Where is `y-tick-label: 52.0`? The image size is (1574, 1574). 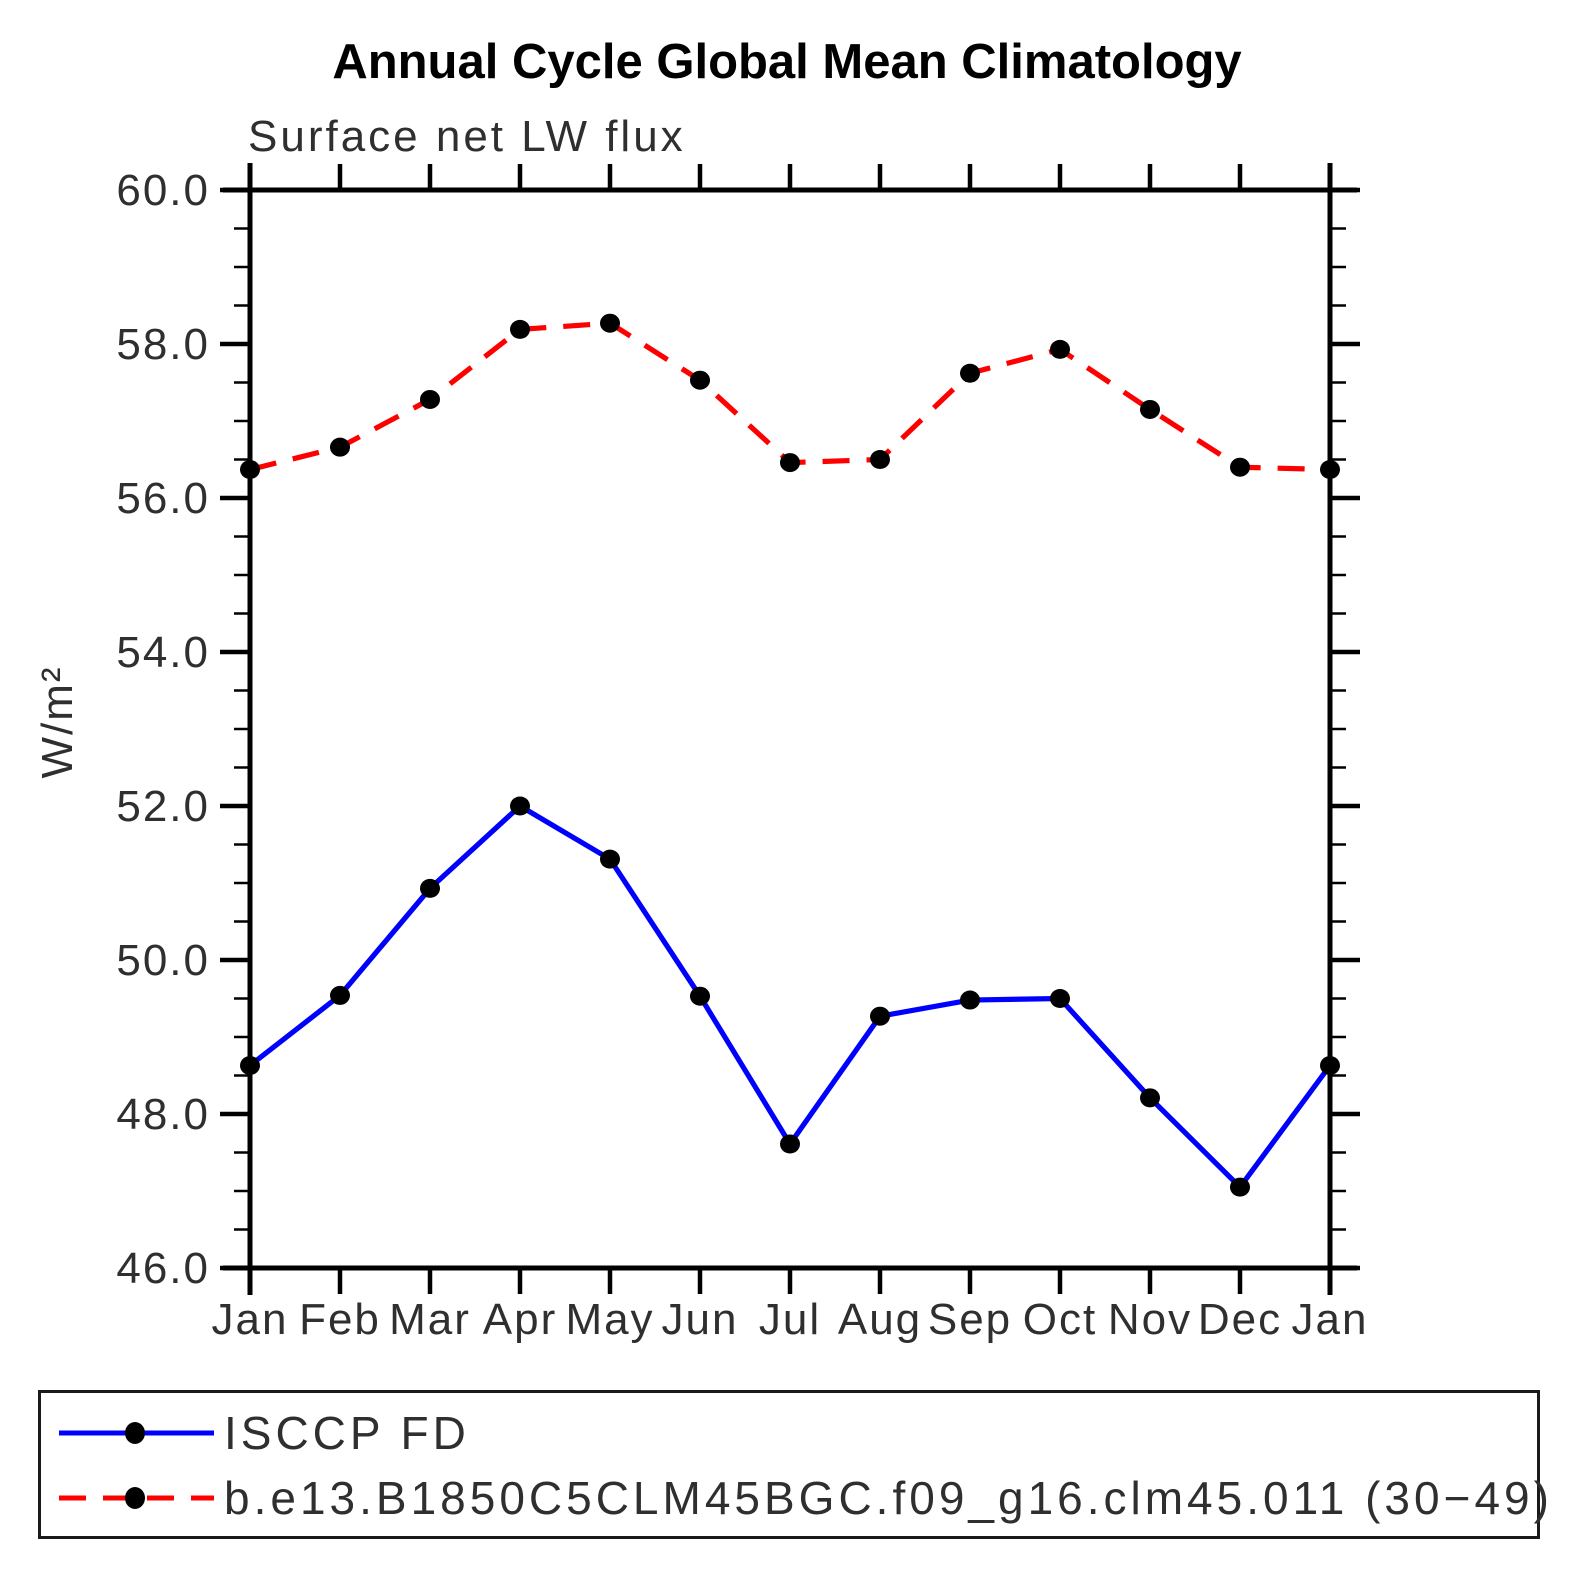 y-tick-label: 52.0 is located at coordinates (163, 806).